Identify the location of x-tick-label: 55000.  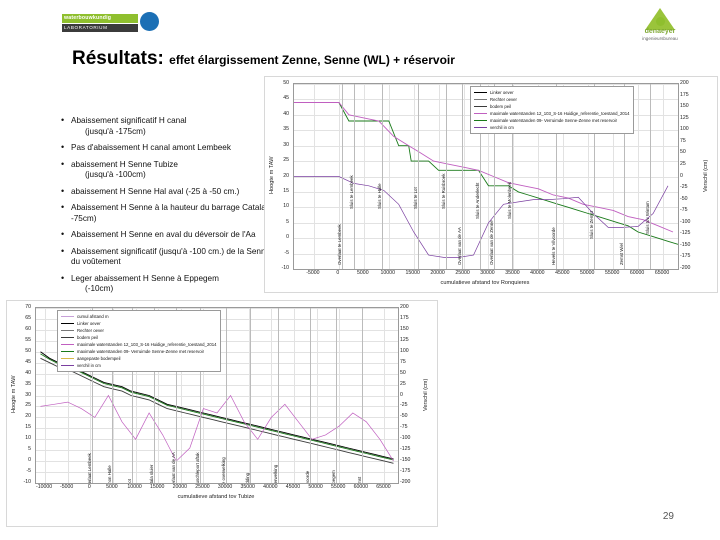
(612, 273).